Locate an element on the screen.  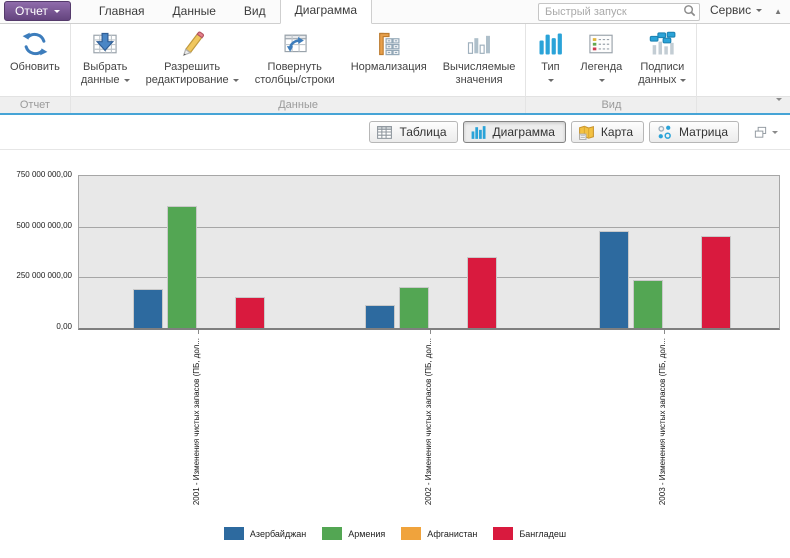
bar-group-2002 is located at coordinates (431, 292).